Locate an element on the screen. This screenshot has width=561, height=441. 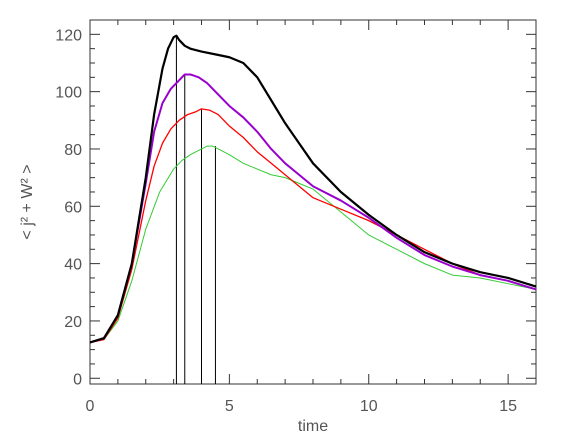
y-tick-label: 100 is located at coordinates (68, 93).